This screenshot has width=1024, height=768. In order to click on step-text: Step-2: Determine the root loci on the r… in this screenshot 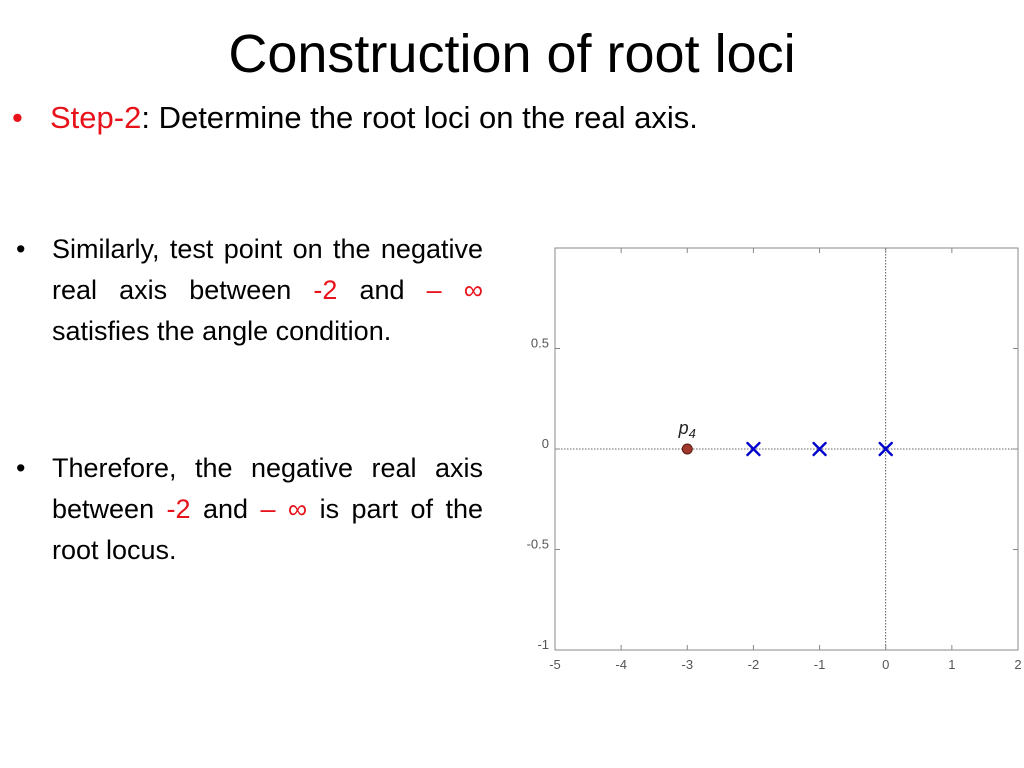, I will do `click(374, 118)`.